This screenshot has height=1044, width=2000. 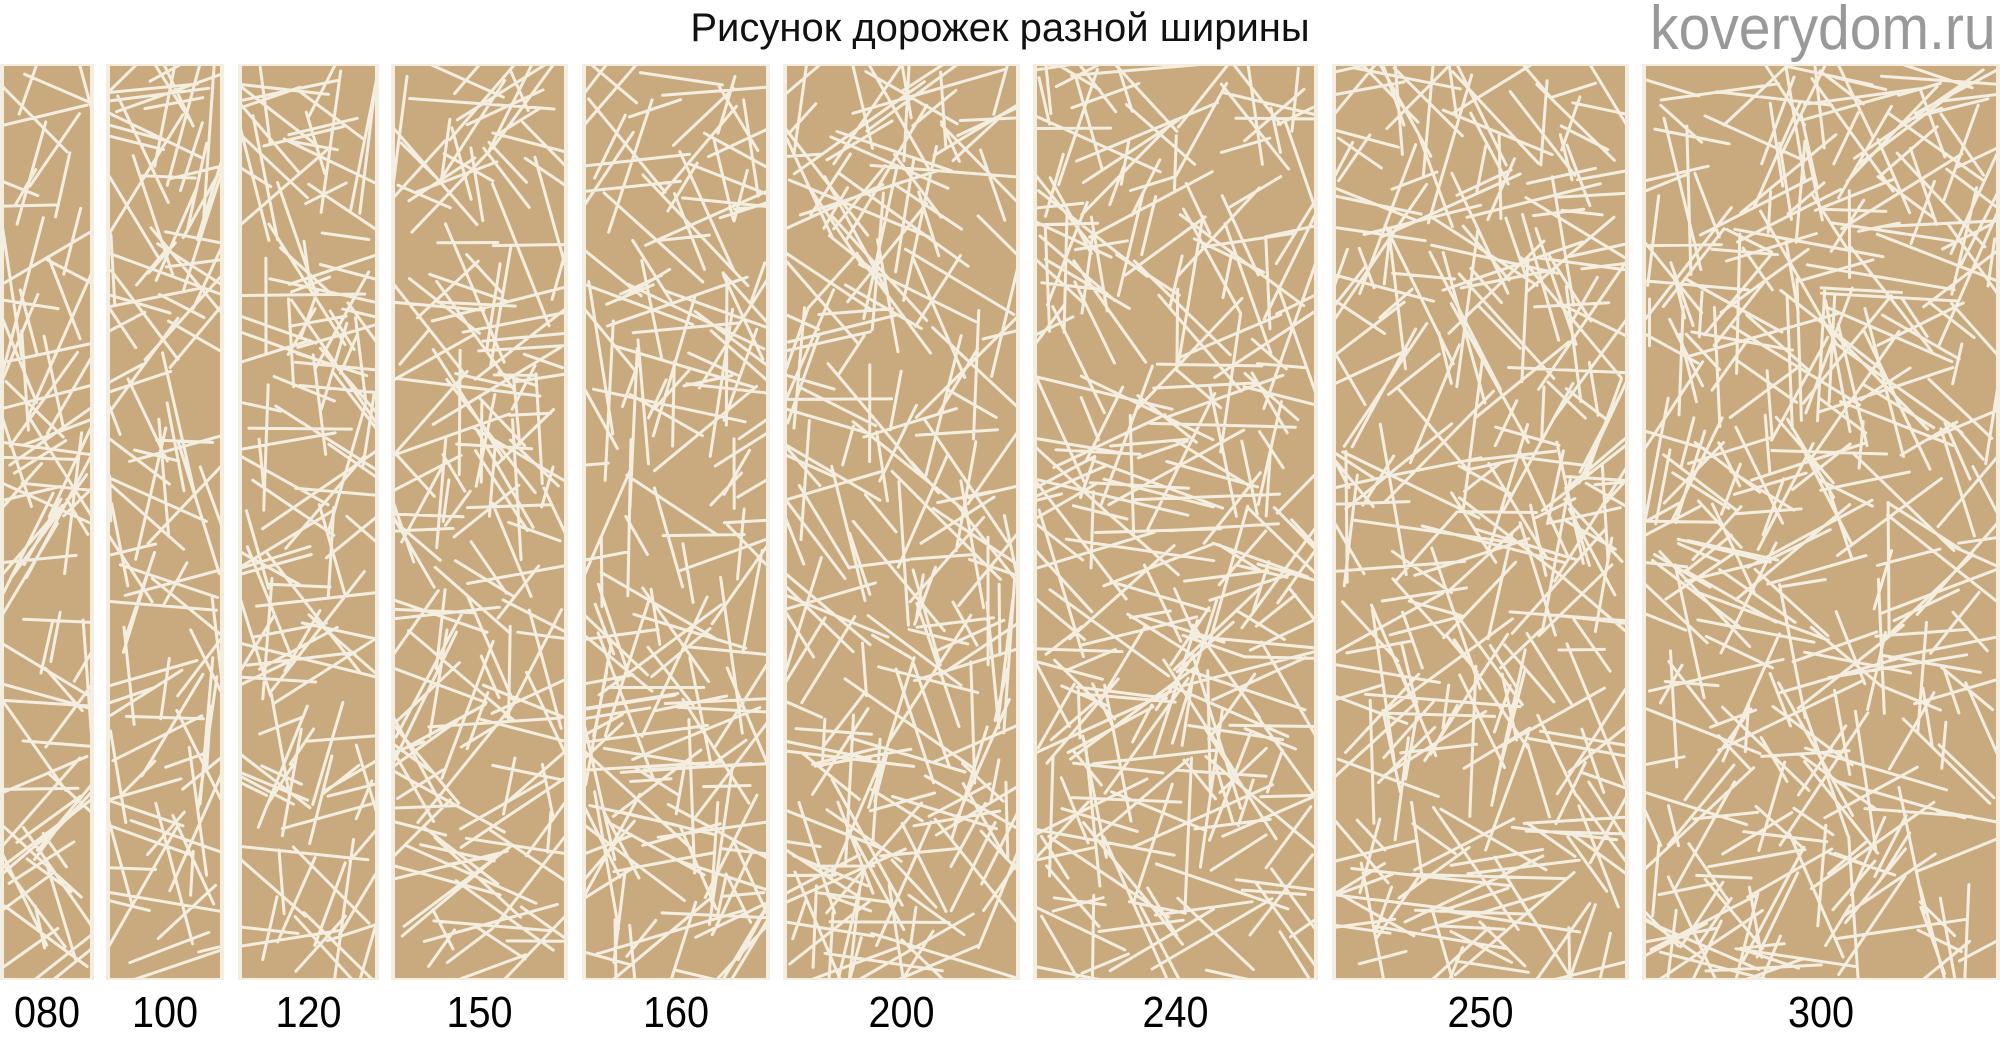 I want to click on width-label: 240, so click(x=1175, y=1012).